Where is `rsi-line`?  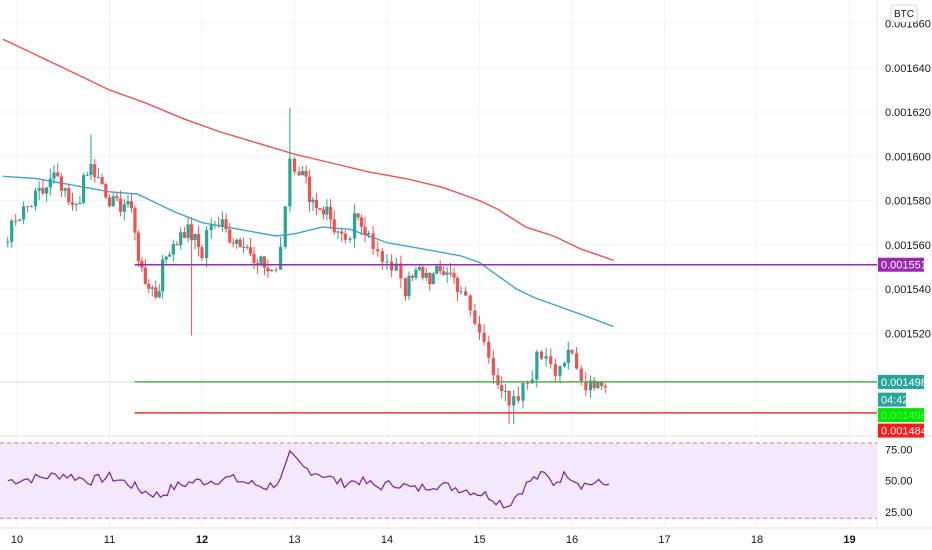 rsi-line is located at coordinates (308, 479).